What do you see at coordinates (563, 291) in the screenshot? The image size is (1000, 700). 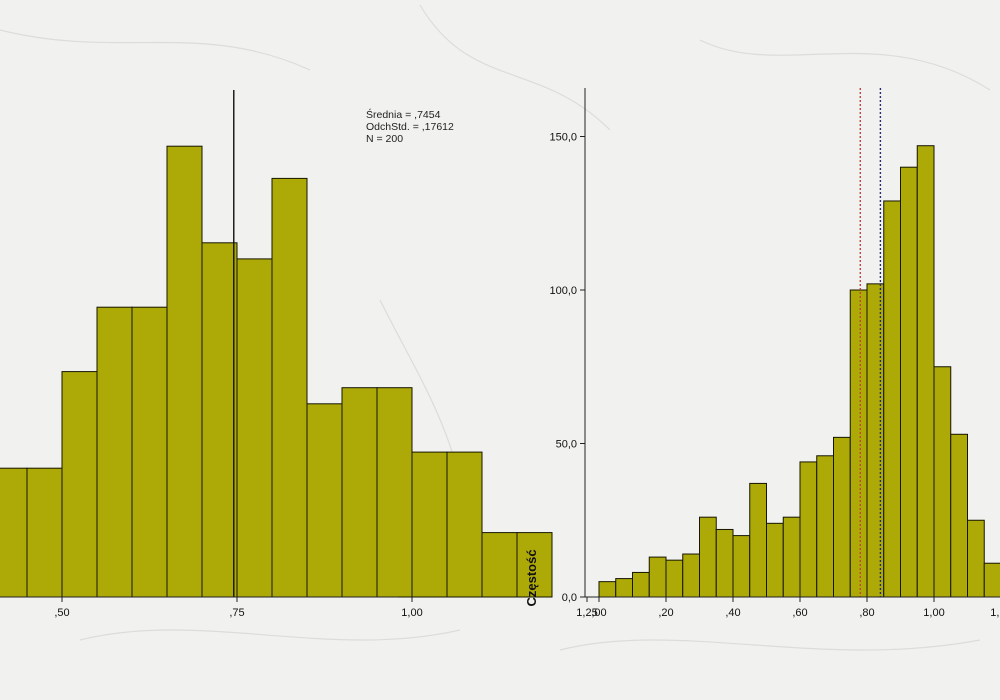 I see `y-tick-label: 100,0` at bounding box center [563, 291].